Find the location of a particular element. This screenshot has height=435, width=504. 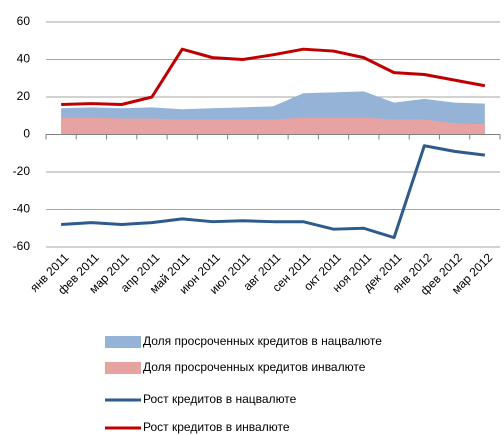

y-tick-label: -40 is located at coordinates (22, 209).